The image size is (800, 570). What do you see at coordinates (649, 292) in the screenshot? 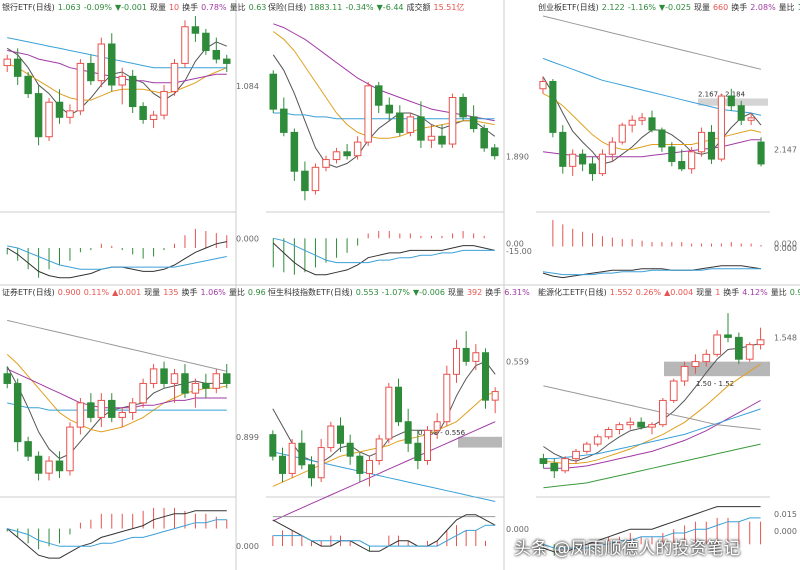
I see `chart-title-pct: 0.26%` at bounding box center [649, 292].